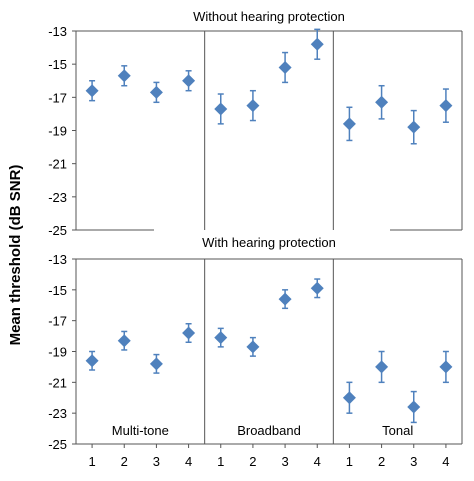 The height and width of the screenshot is (481, 474). I want to click on panel-title: With hearing protection, so click(269, 242).